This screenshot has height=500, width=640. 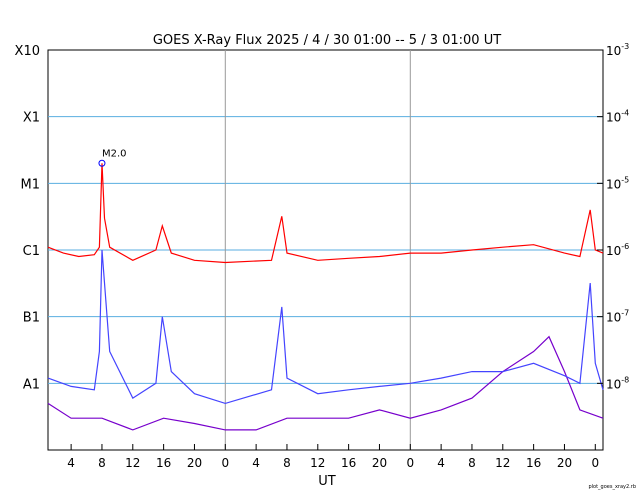 I want to click on left-axis-label-5: A1, so click(x=31, y=384).